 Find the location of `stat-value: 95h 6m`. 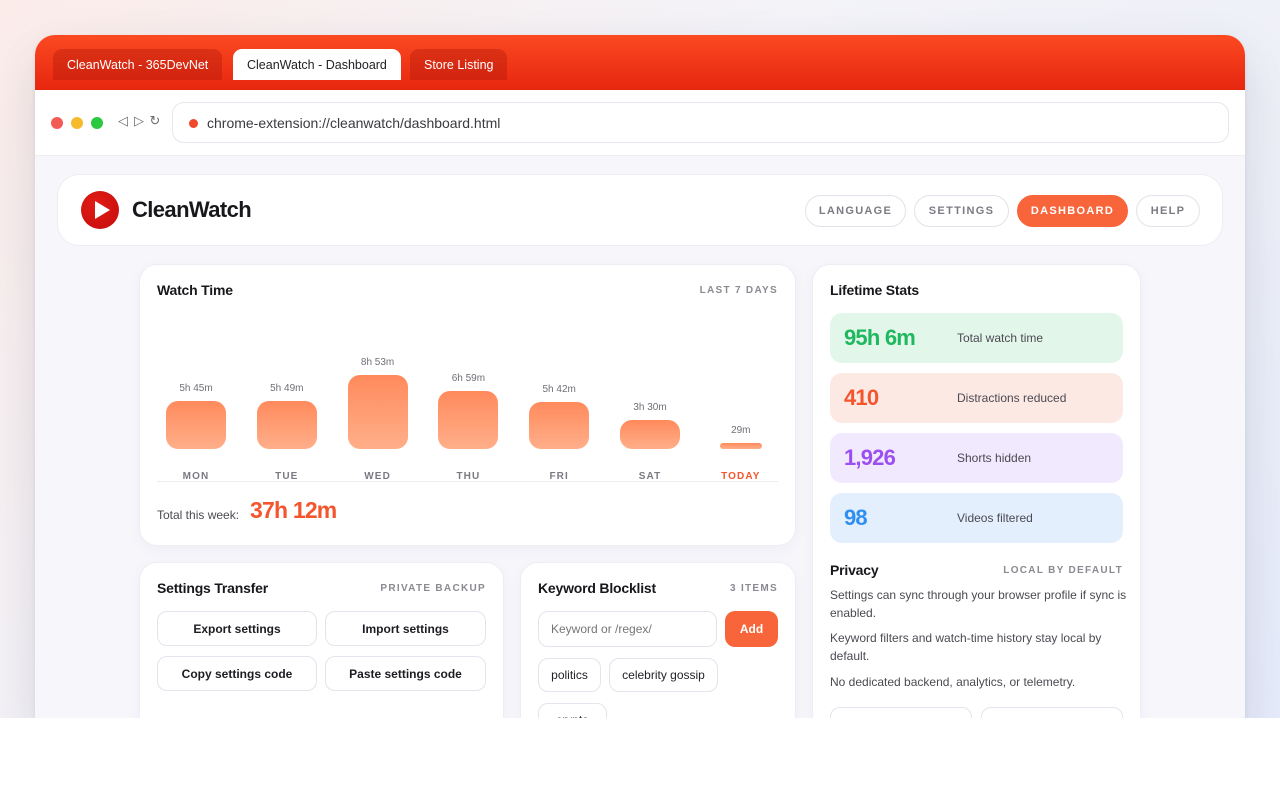

stat-value: 95h 6m is located at coordinates (880, 337).